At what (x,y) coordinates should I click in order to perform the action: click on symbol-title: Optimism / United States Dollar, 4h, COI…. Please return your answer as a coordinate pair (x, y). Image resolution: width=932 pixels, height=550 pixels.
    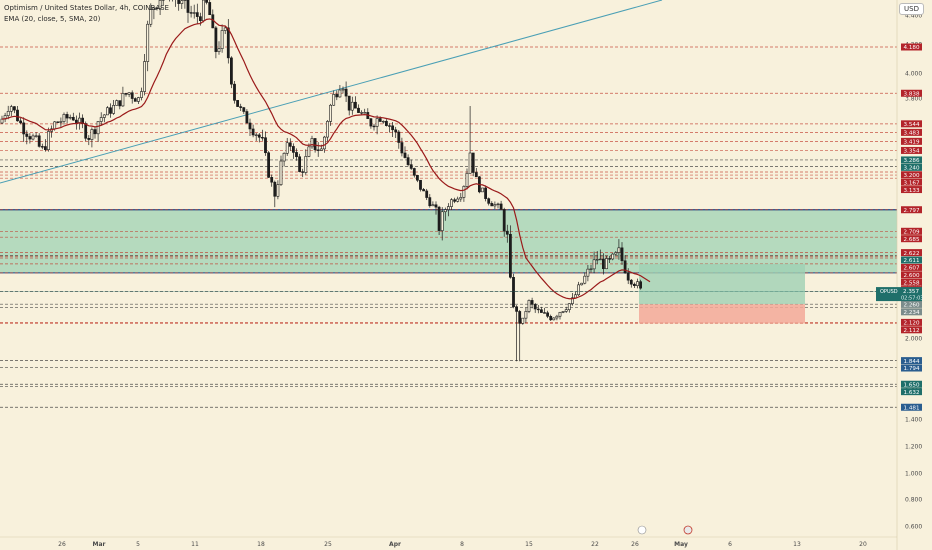
    Looking at the image, I should click on (86, 8).